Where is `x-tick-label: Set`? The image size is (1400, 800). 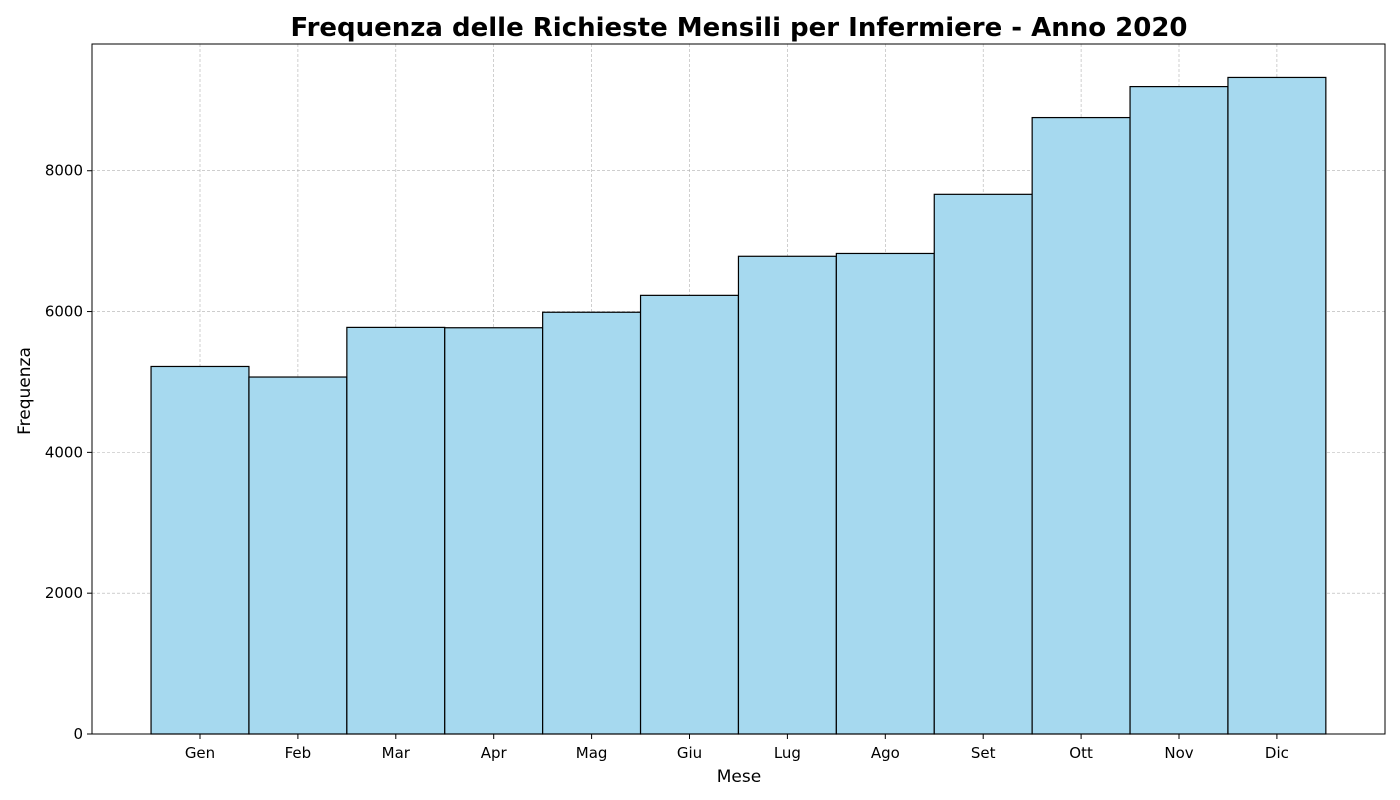 x-tick-label: Set is located at coordinates (983, 753).